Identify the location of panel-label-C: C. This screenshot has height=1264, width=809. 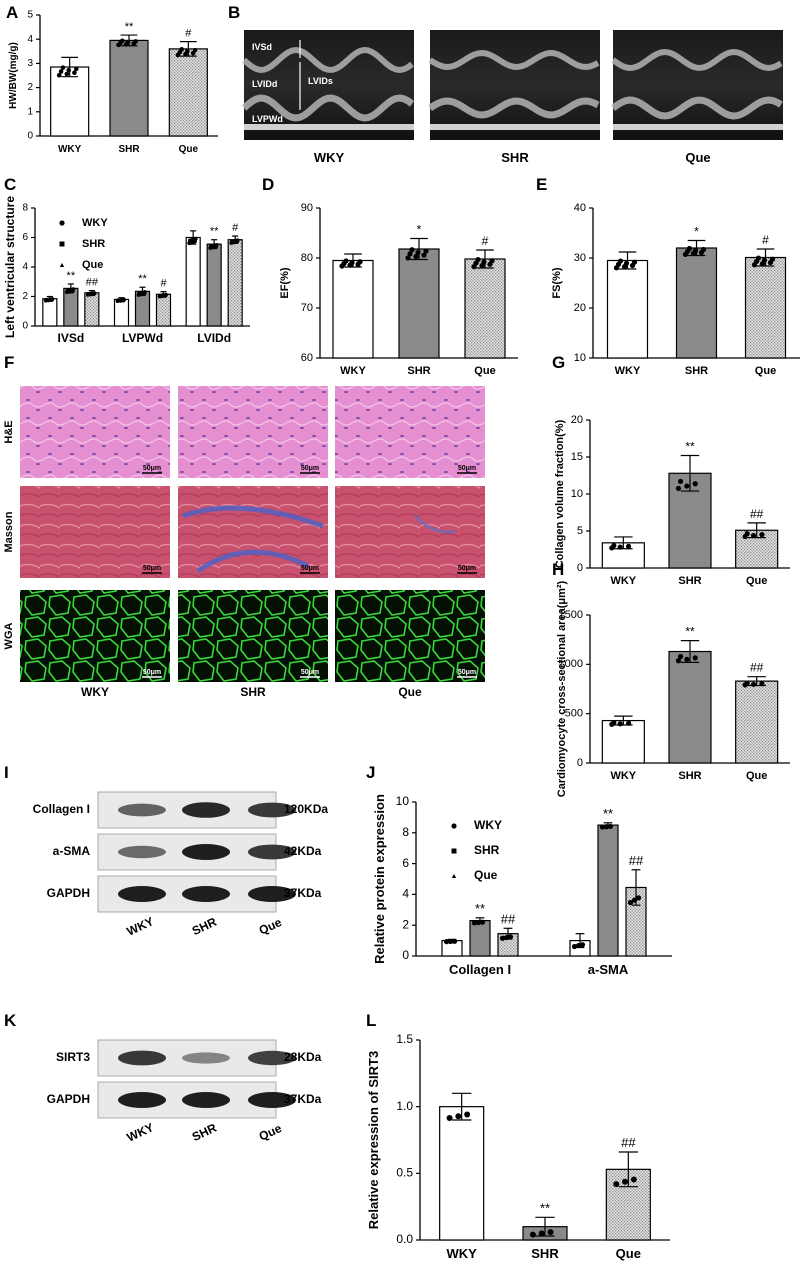
(10, 184).